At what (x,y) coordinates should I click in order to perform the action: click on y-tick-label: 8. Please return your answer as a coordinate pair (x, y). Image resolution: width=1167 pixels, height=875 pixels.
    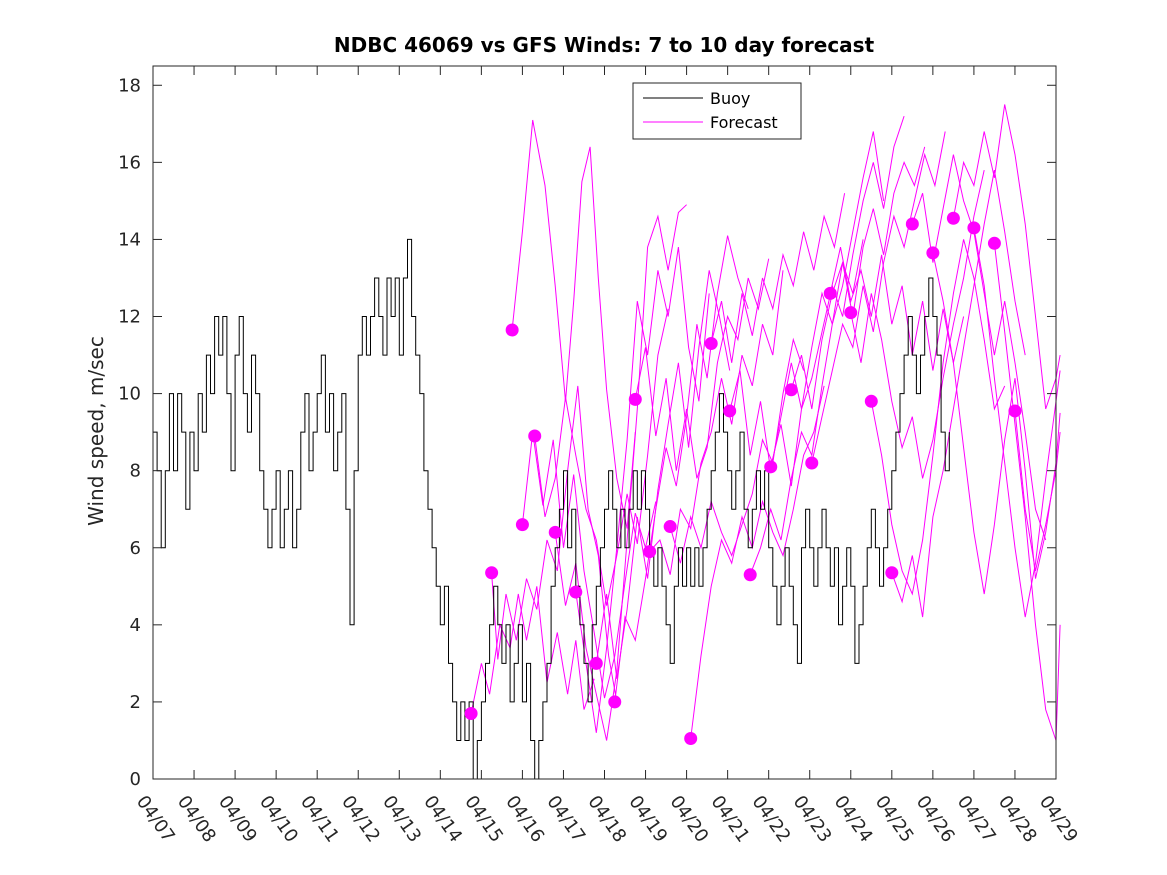
    Looking at the image, I should click on (135, 471).